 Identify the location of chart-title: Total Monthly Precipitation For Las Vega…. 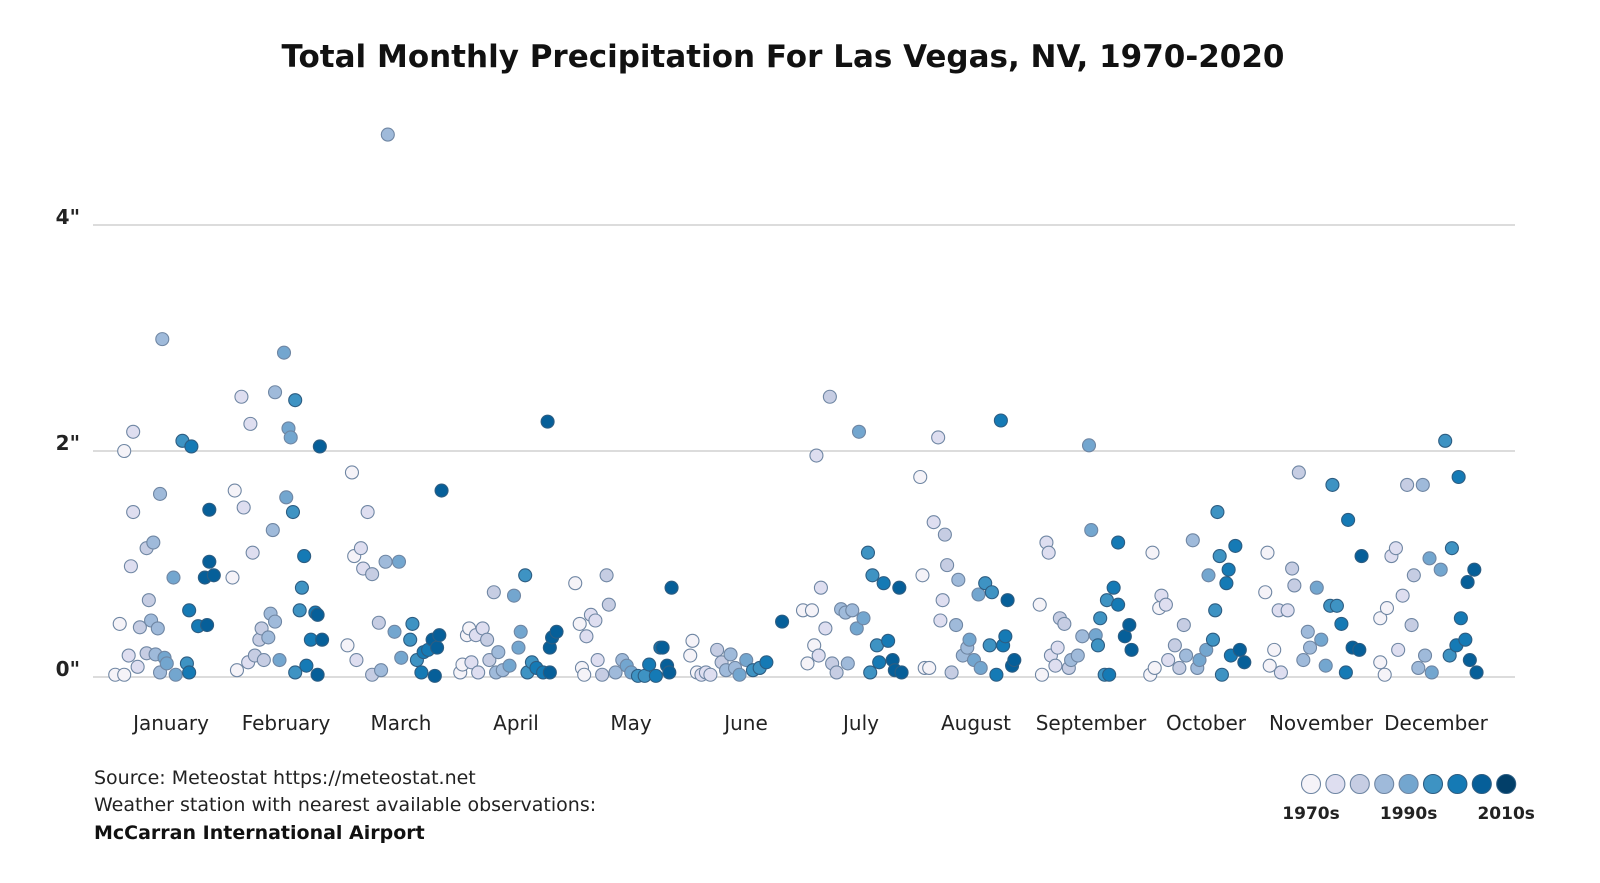
(782, 57).